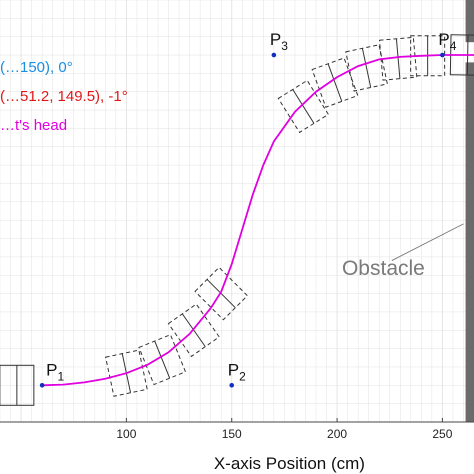  Describe the element at coordinates (55, 371) in the screenshot. I see `waypoint-label: P1` at that location.